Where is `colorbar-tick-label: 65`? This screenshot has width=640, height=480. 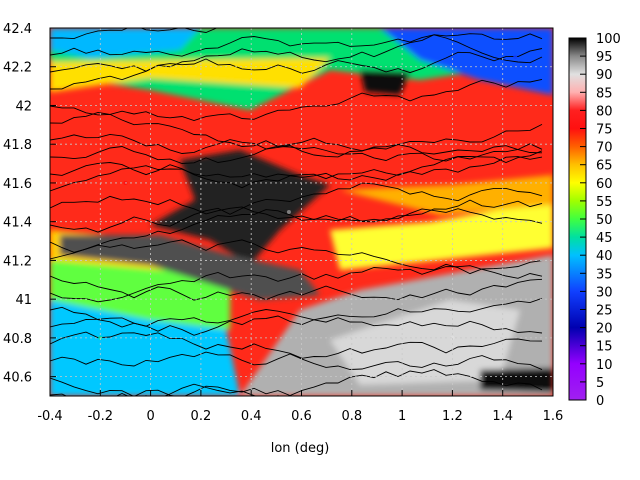
colorbar-tick-label: 65 is located at coordinates (604, 166).